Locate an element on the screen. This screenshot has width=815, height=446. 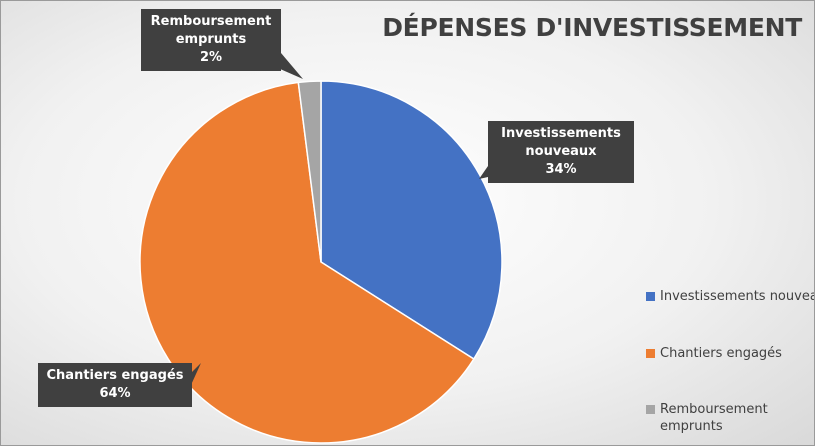
data-label-name: Chantiers engagés is located at coordinates (115, 375).